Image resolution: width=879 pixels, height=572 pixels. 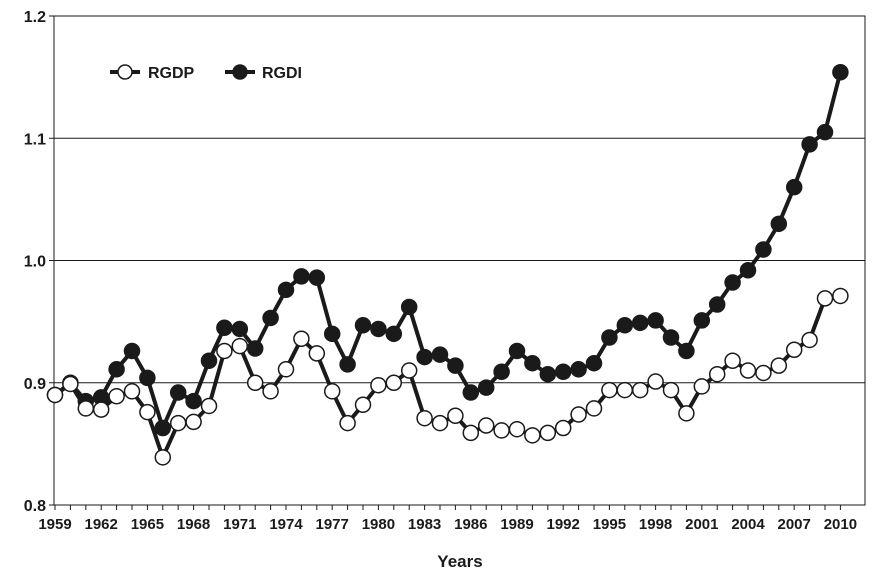 What do you see at coordinates (394, 382) in the screenshot?
I see `point-rgdp-1981` at bounding box center [394, 382].